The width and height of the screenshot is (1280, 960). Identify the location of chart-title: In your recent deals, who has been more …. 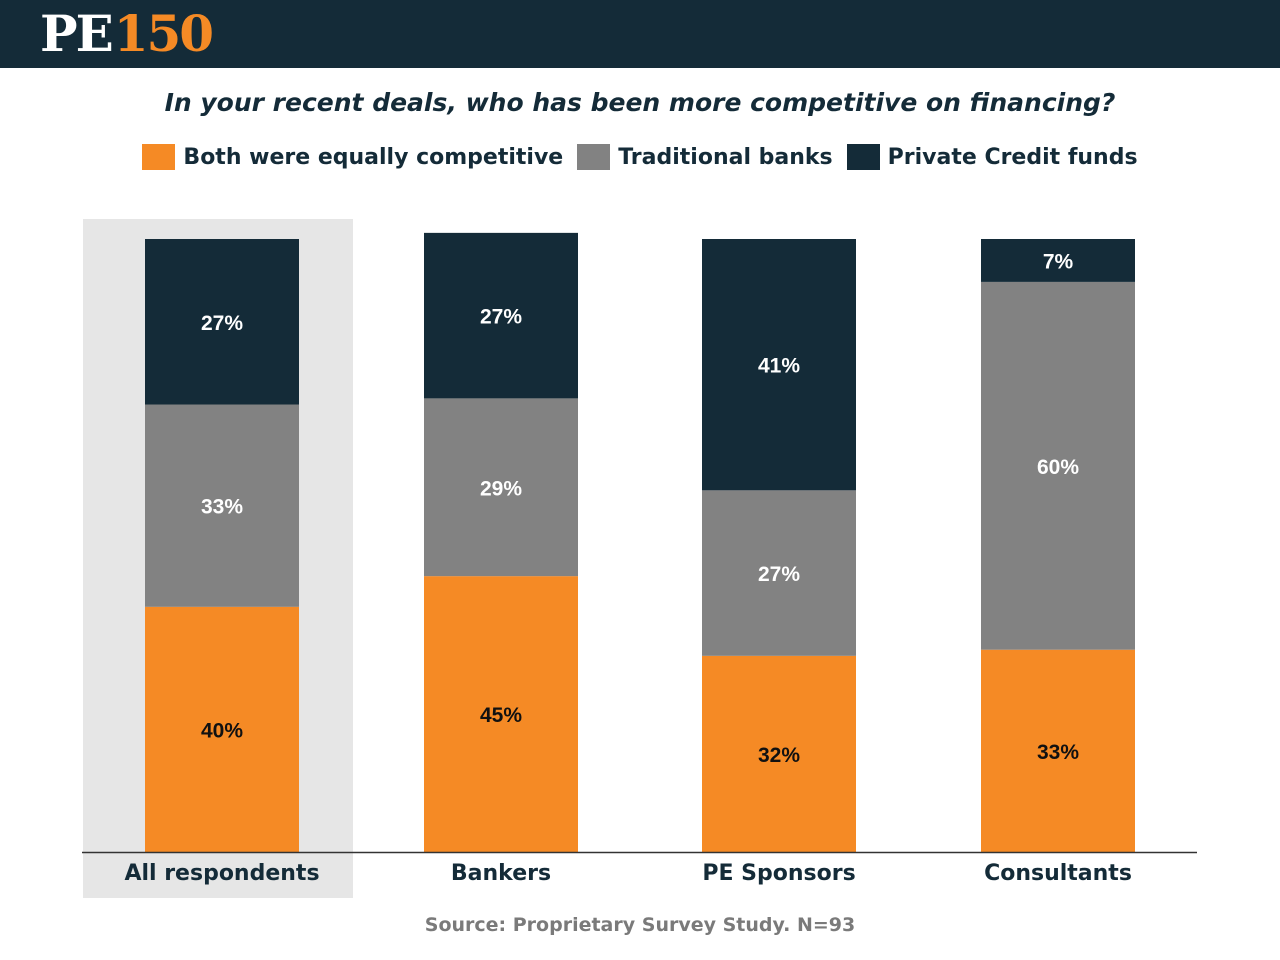
(640, 102).